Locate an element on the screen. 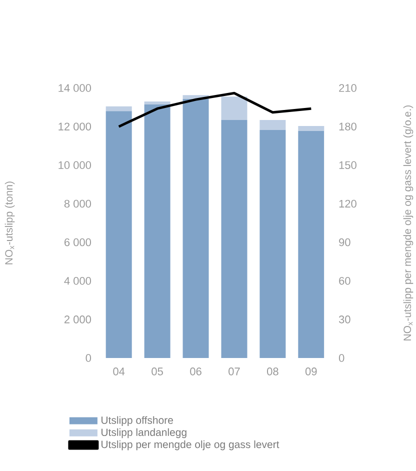  y2-tick-label: 150 is located at coordinates (347, 165).